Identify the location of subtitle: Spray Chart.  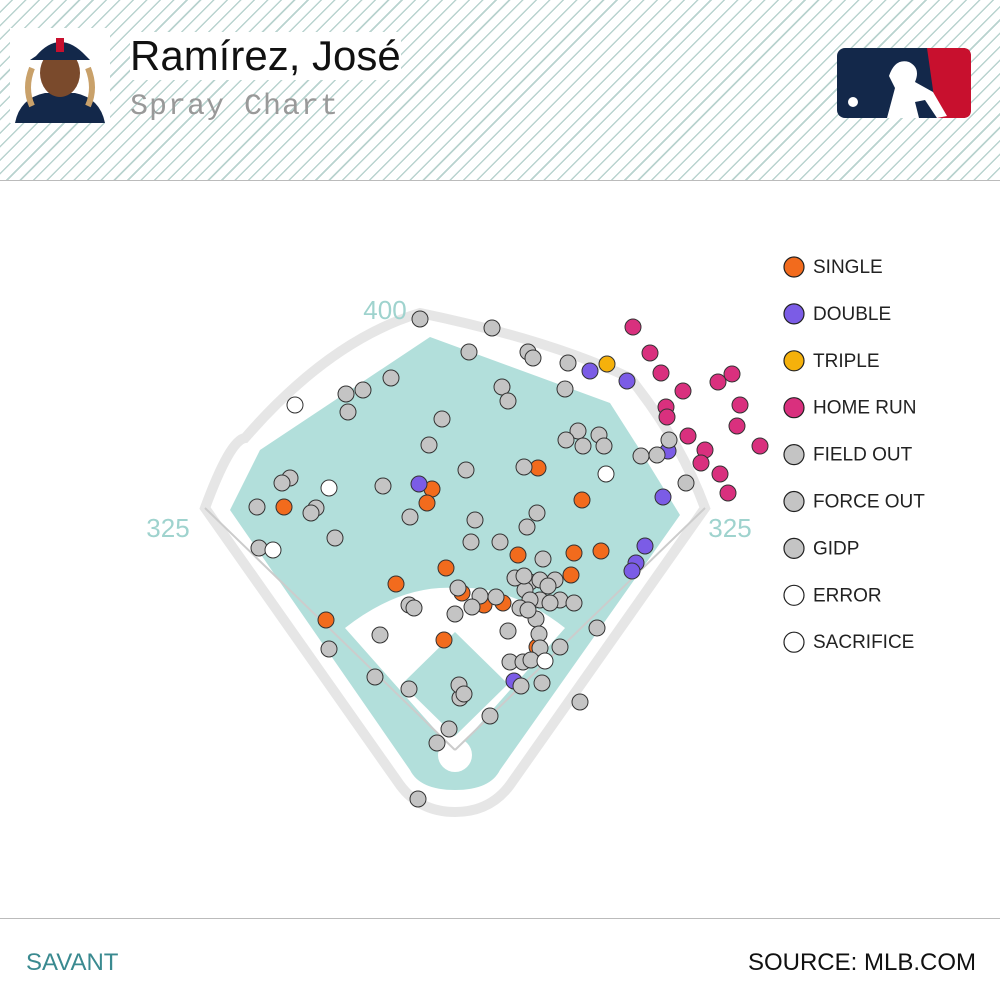
(235, 107).